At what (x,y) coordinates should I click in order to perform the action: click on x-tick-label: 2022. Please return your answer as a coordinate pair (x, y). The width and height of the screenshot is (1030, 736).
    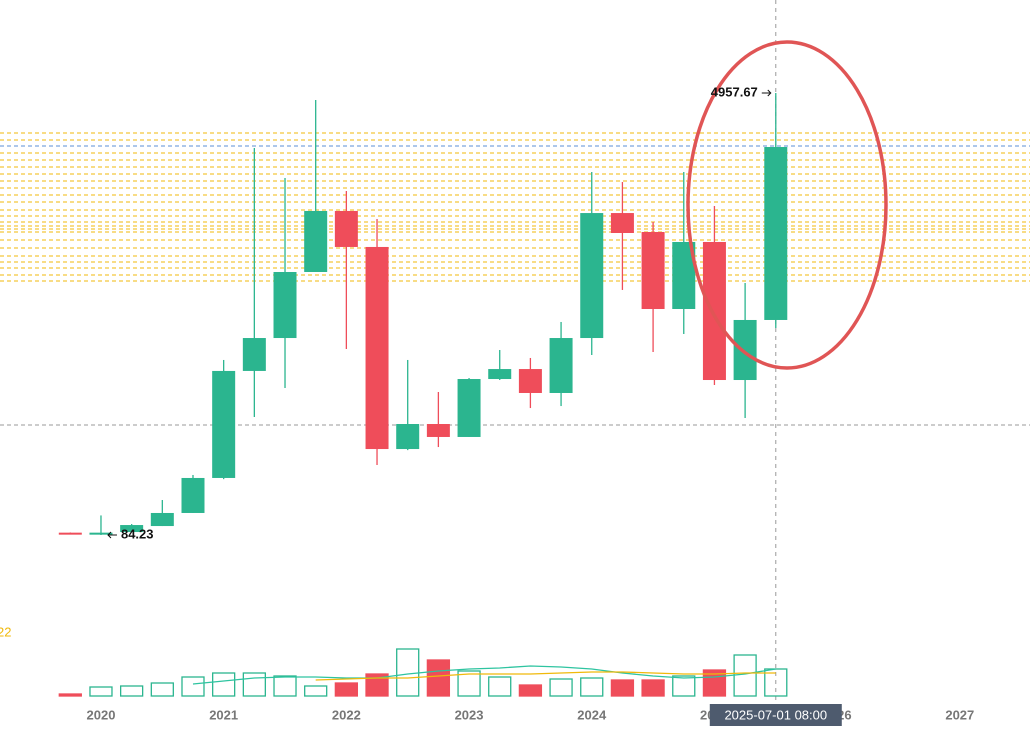
    Looking at the image, I should click on (346, 714).